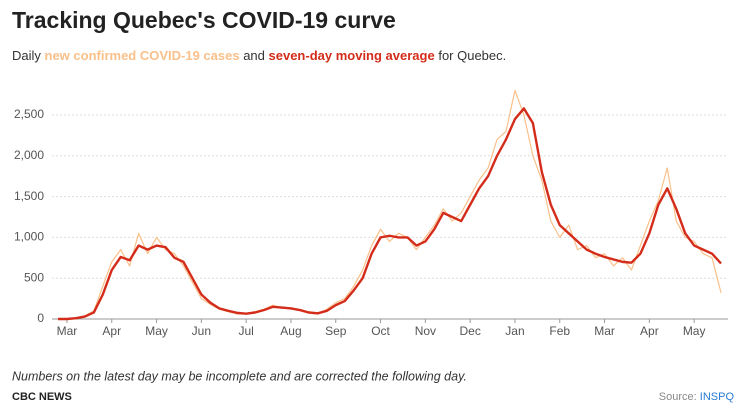  Describe the element at coordinates (717, 397) in the screenshot. I see `source-link: INSPQ` at that location.